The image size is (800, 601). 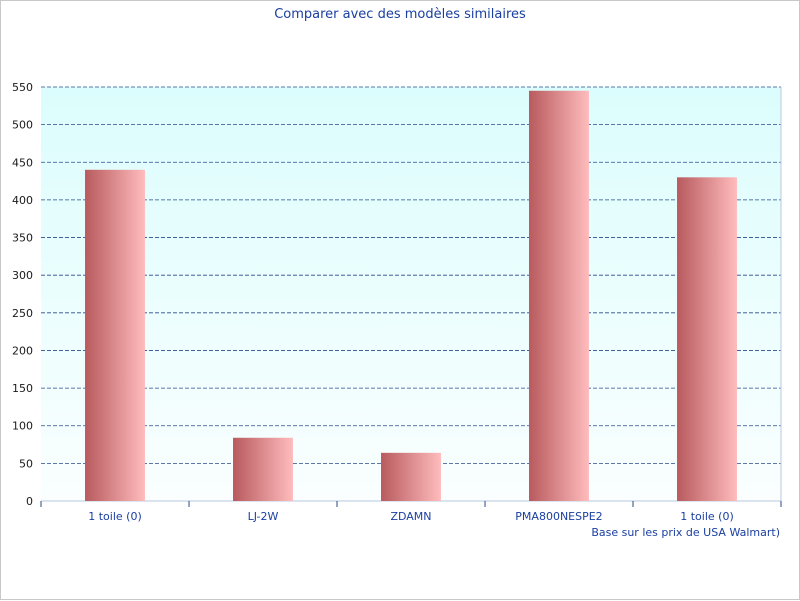 What do you see at coordinates (22, 162) in the screenshot?
I see `y-tick-label: 450` at bounding box center [22, 162].